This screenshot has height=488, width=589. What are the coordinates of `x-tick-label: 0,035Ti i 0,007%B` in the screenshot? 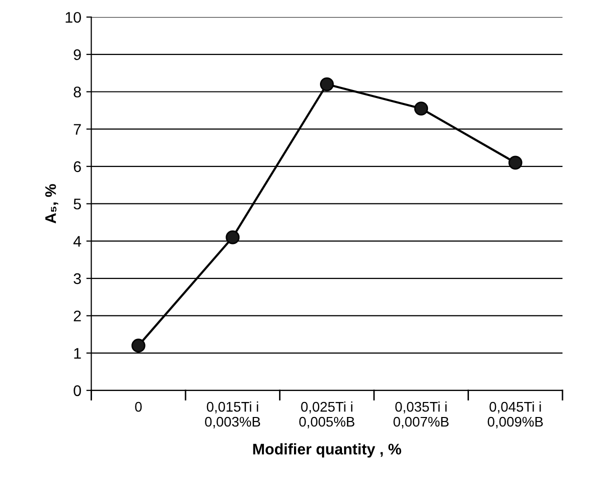 It's located at (421, 415).